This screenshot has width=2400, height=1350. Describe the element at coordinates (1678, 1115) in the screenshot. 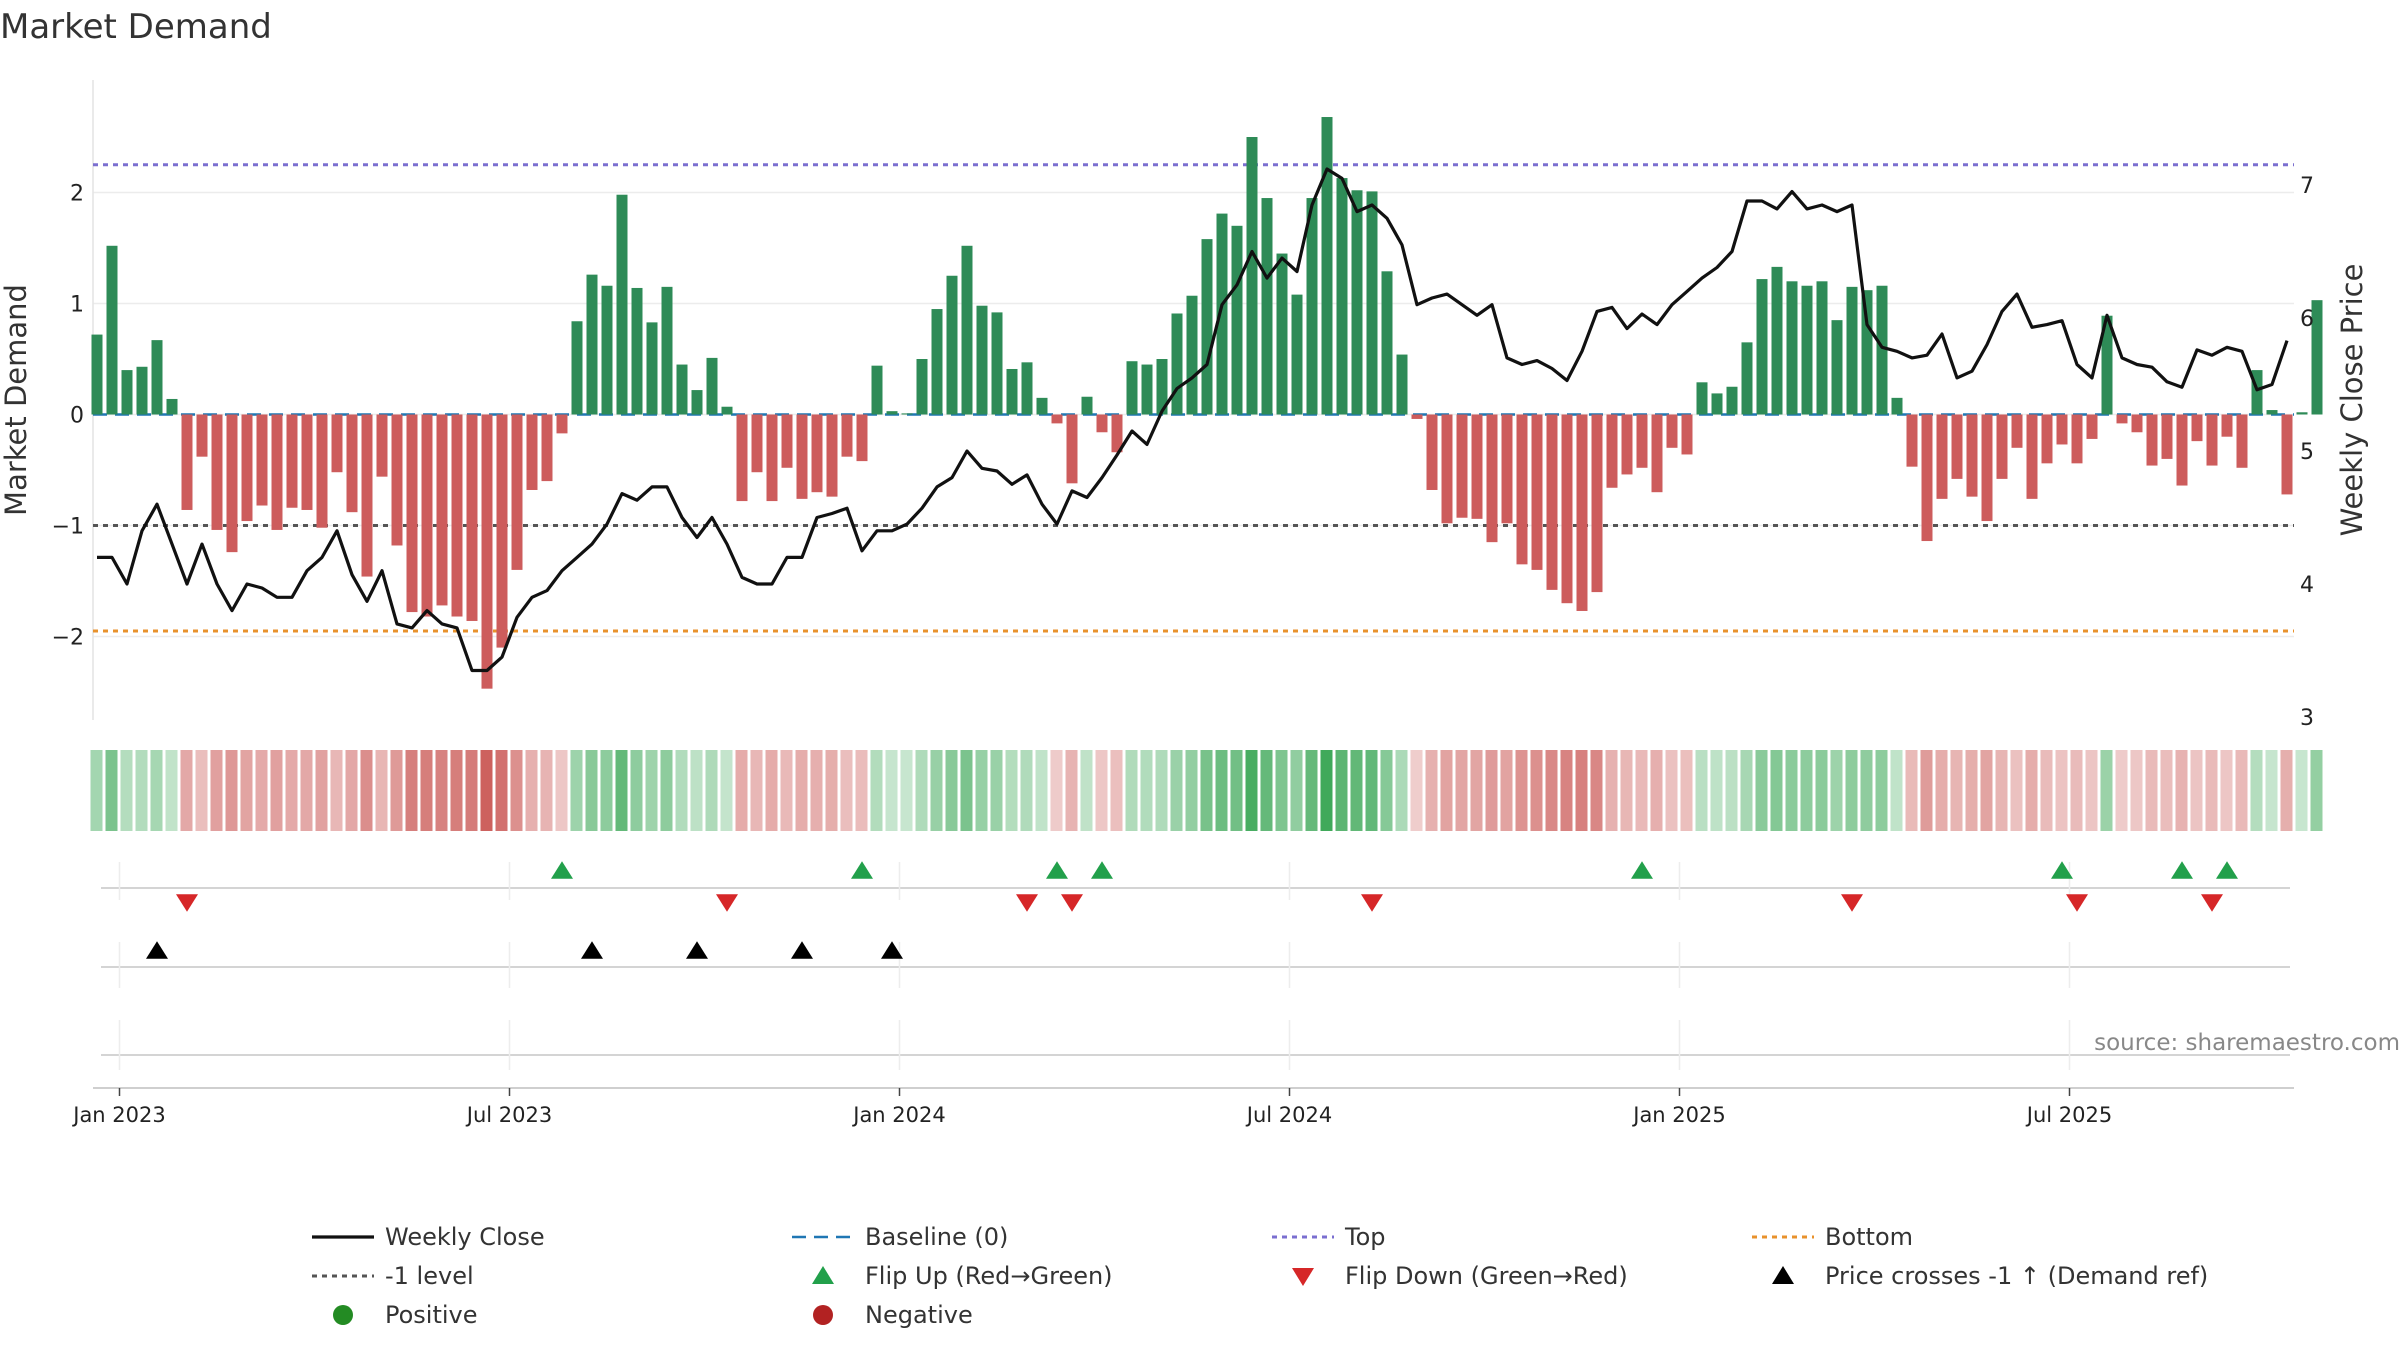

I see `x-tick-label: Jan 2025` at that location.